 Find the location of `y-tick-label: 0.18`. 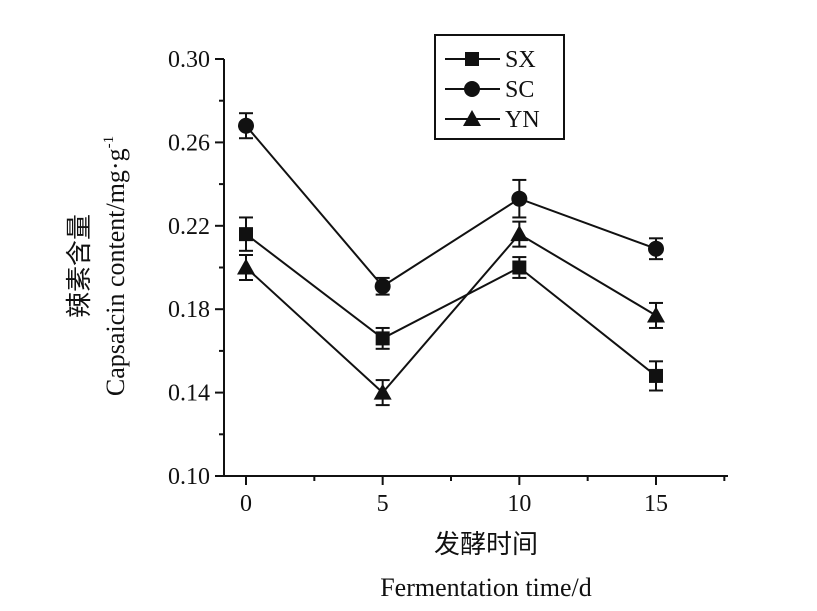

y-tick-label: 0.18 is located at coordinates (189, 310).